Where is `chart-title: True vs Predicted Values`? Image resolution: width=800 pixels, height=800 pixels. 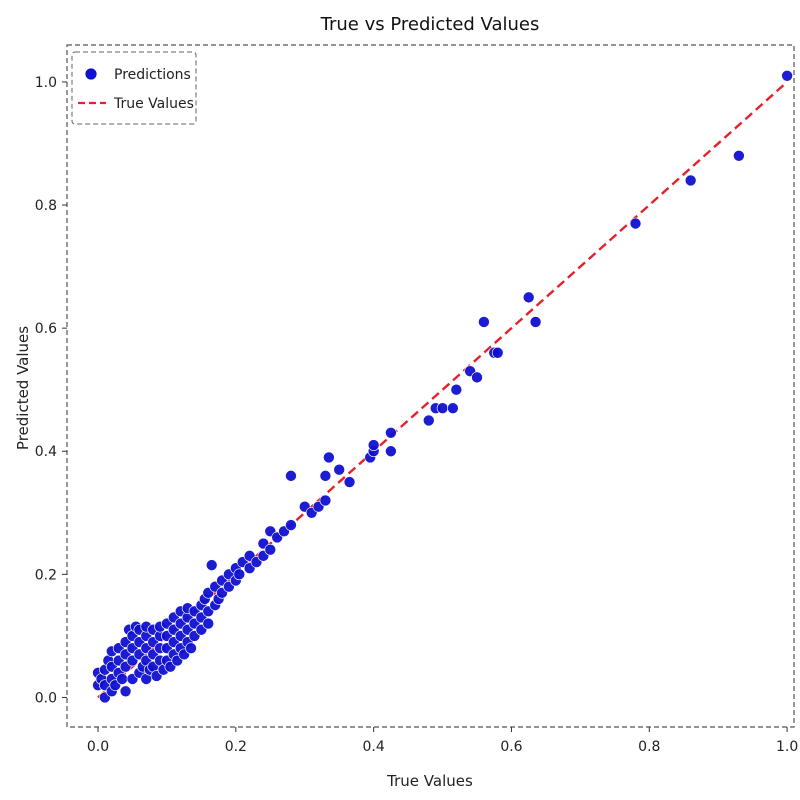
chart-title: True vs Predicted Values is located at coordinates (430, 24).